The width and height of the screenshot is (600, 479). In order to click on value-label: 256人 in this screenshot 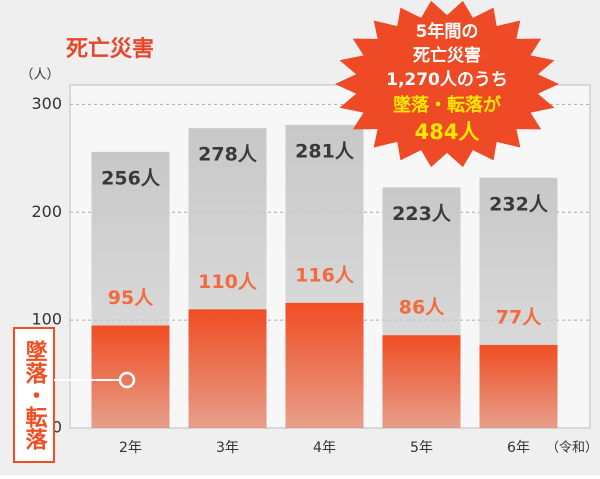, I will do `click(131, 178)`.